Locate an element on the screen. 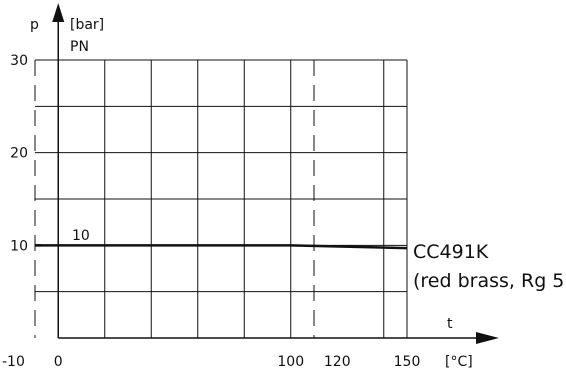  y-axis-label: p is located at coordinates (34, 25).